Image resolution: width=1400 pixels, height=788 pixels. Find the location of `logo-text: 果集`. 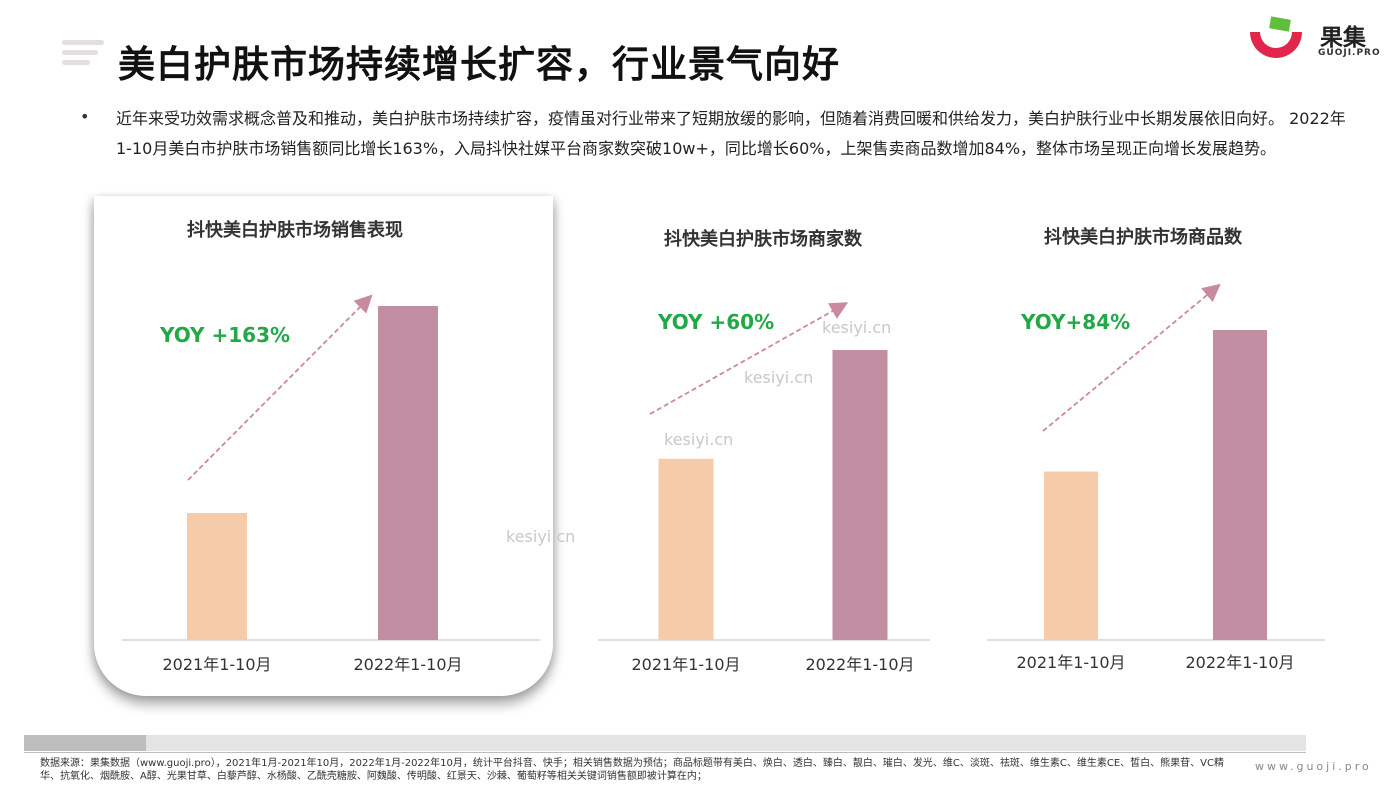

logo-text: 果集 is located at coordinates (1343, 38).